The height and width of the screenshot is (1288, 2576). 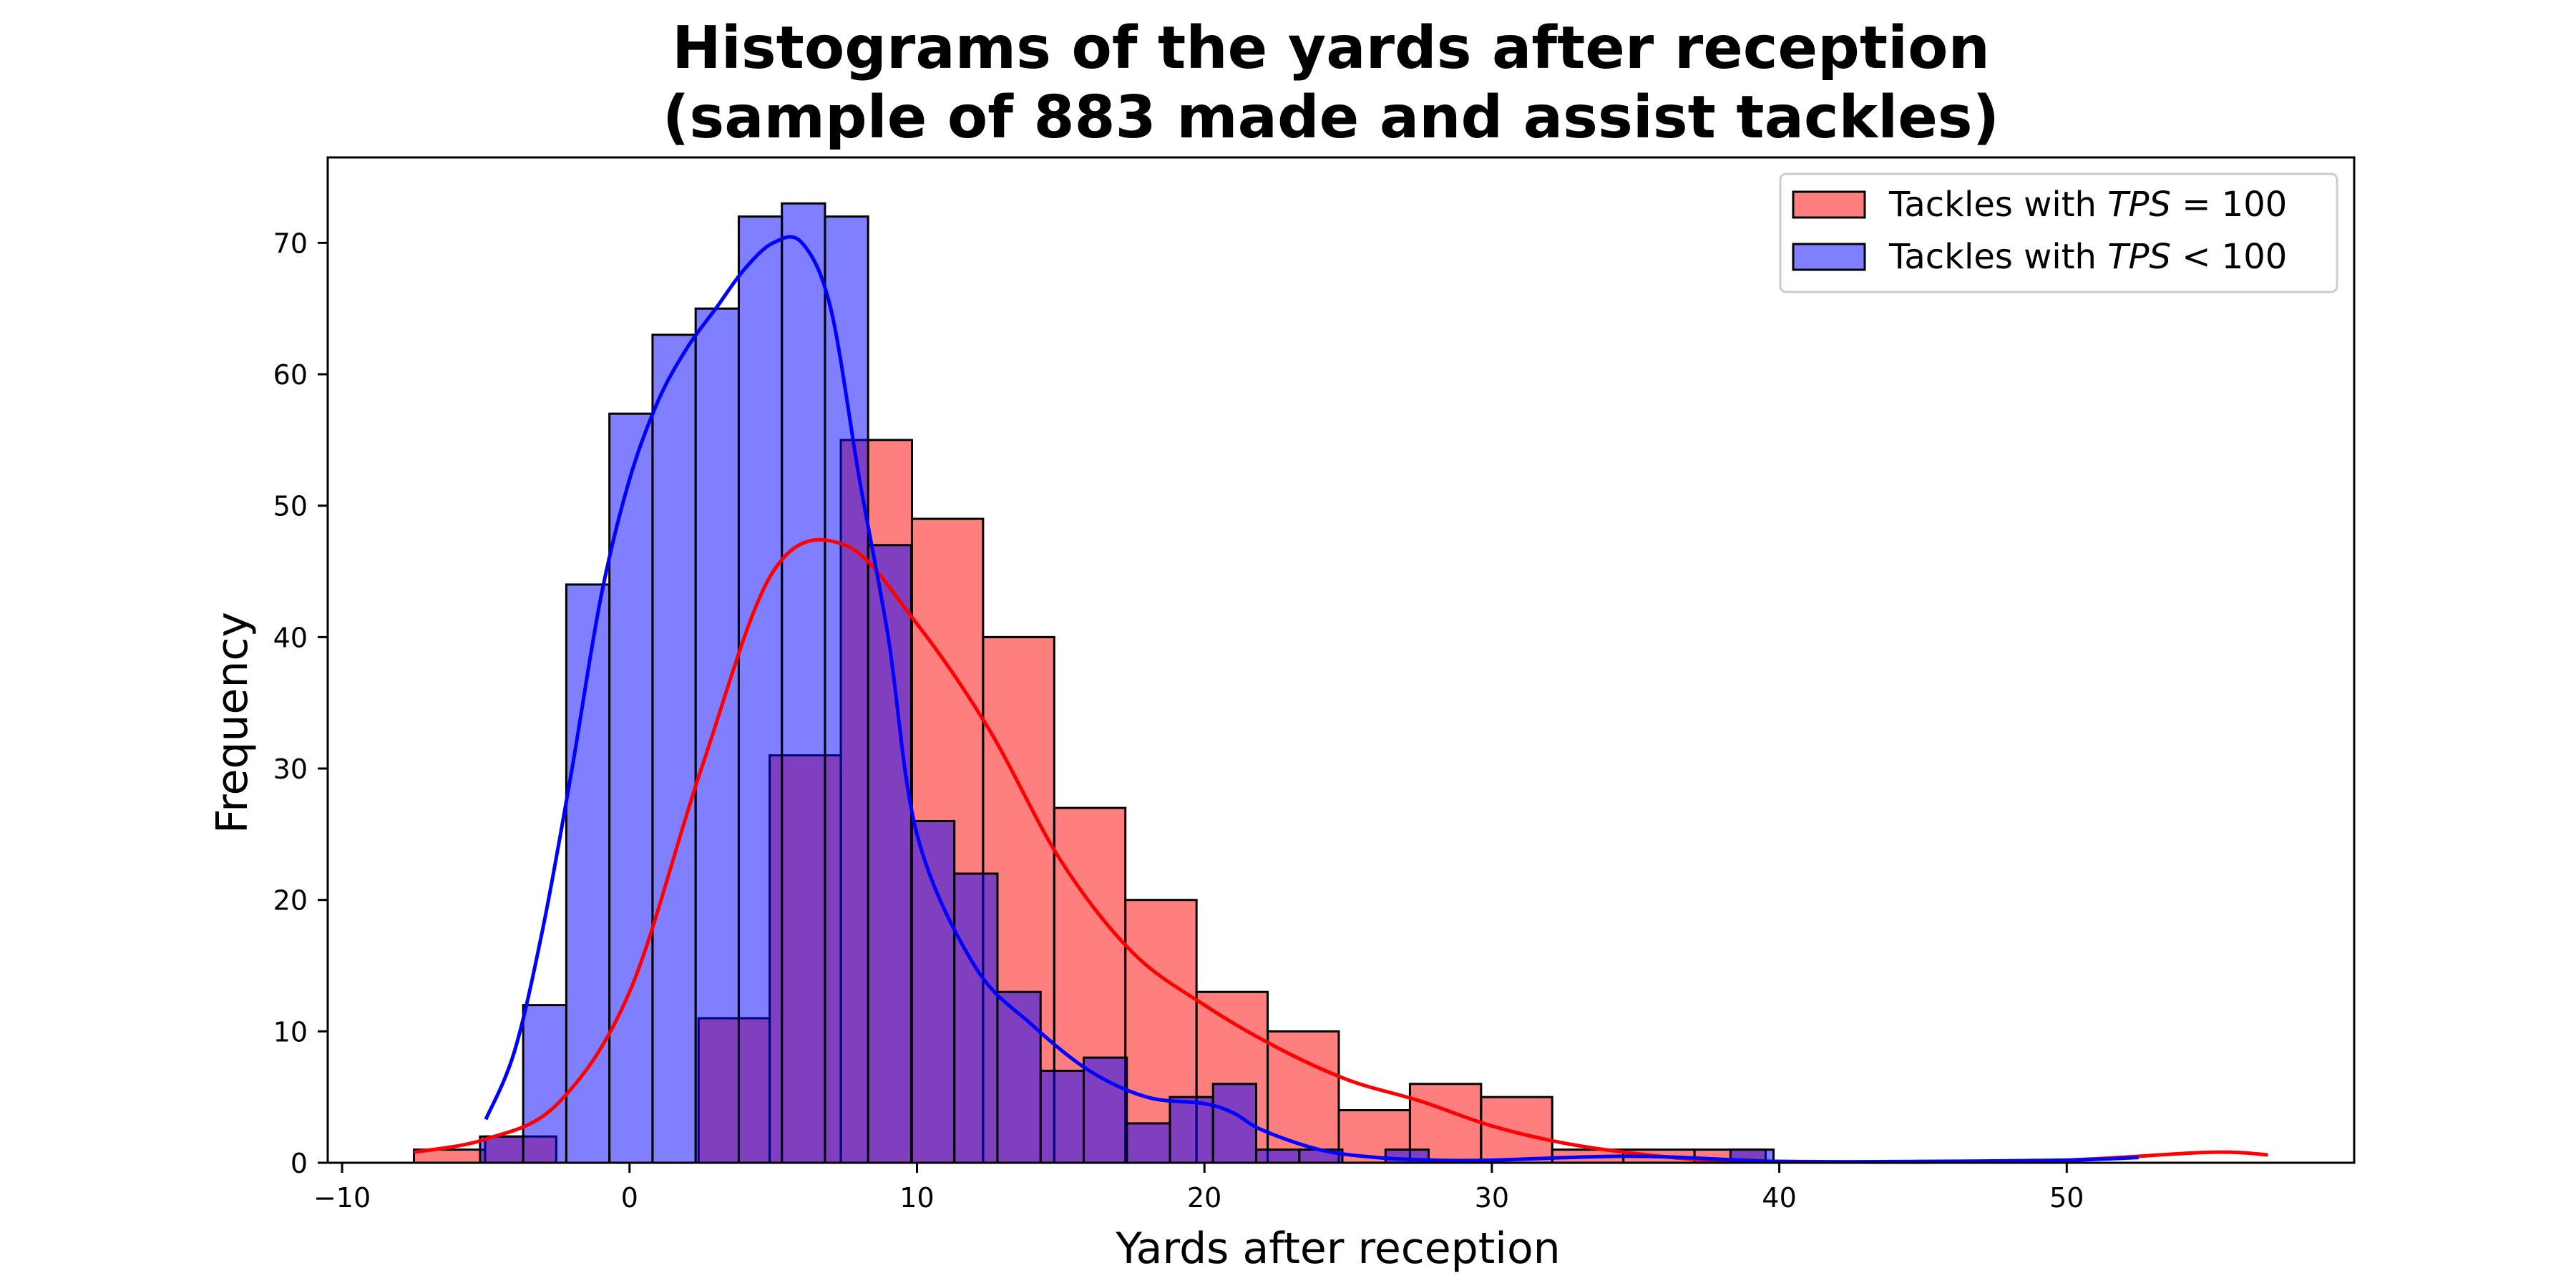 What do you see at coordinates (290, 375) in the screenshot?
I see `y-tick-label: 60` at bounding box center [290, 375].